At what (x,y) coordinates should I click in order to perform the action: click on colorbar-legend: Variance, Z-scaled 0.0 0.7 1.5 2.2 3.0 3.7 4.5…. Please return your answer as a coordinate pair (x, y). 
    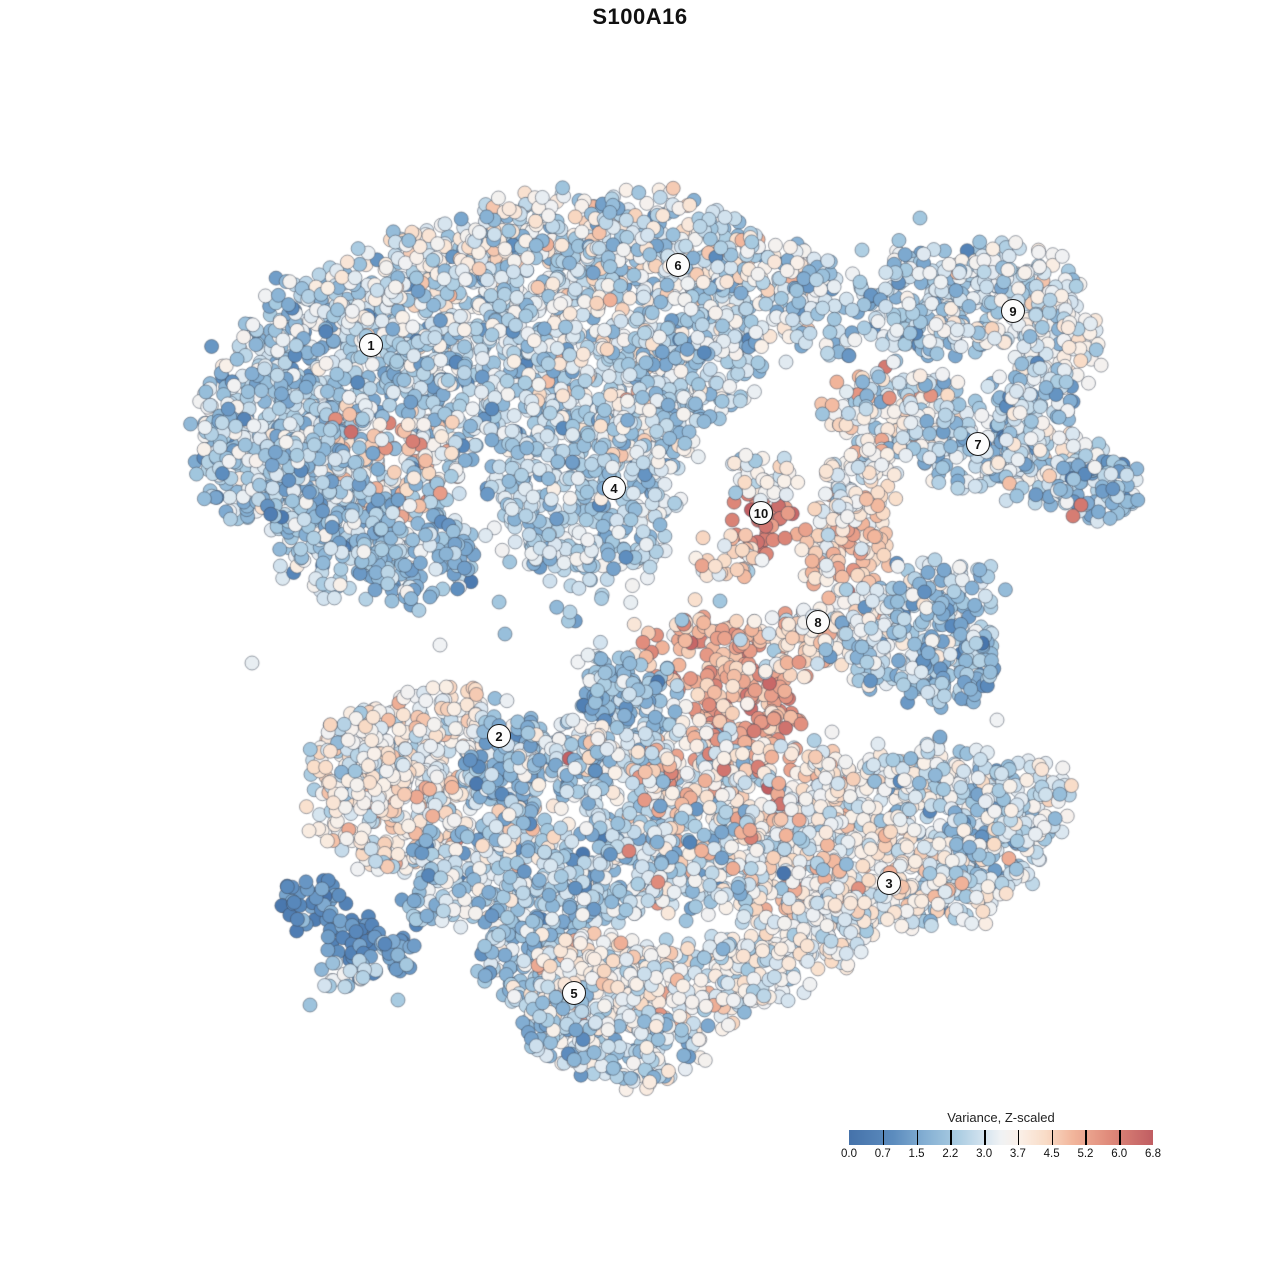
    Looking at the image, I should click on (1001, 1136).